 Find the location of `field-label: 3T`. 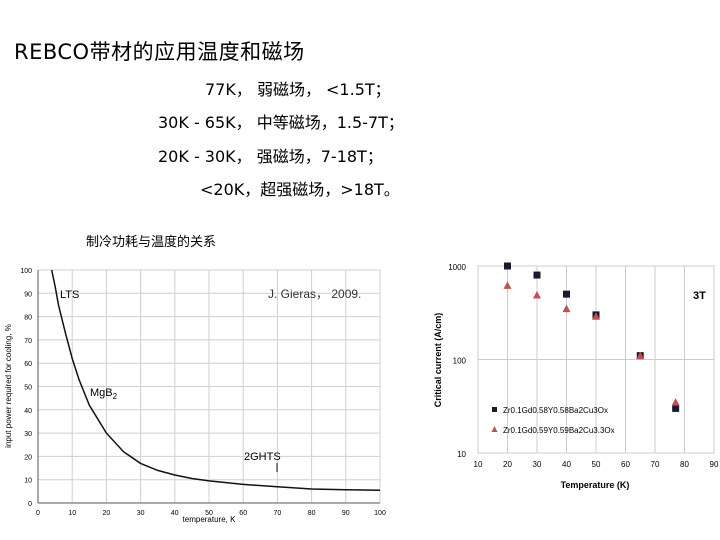

field-label: 3T is located at coordinates (699, 296).